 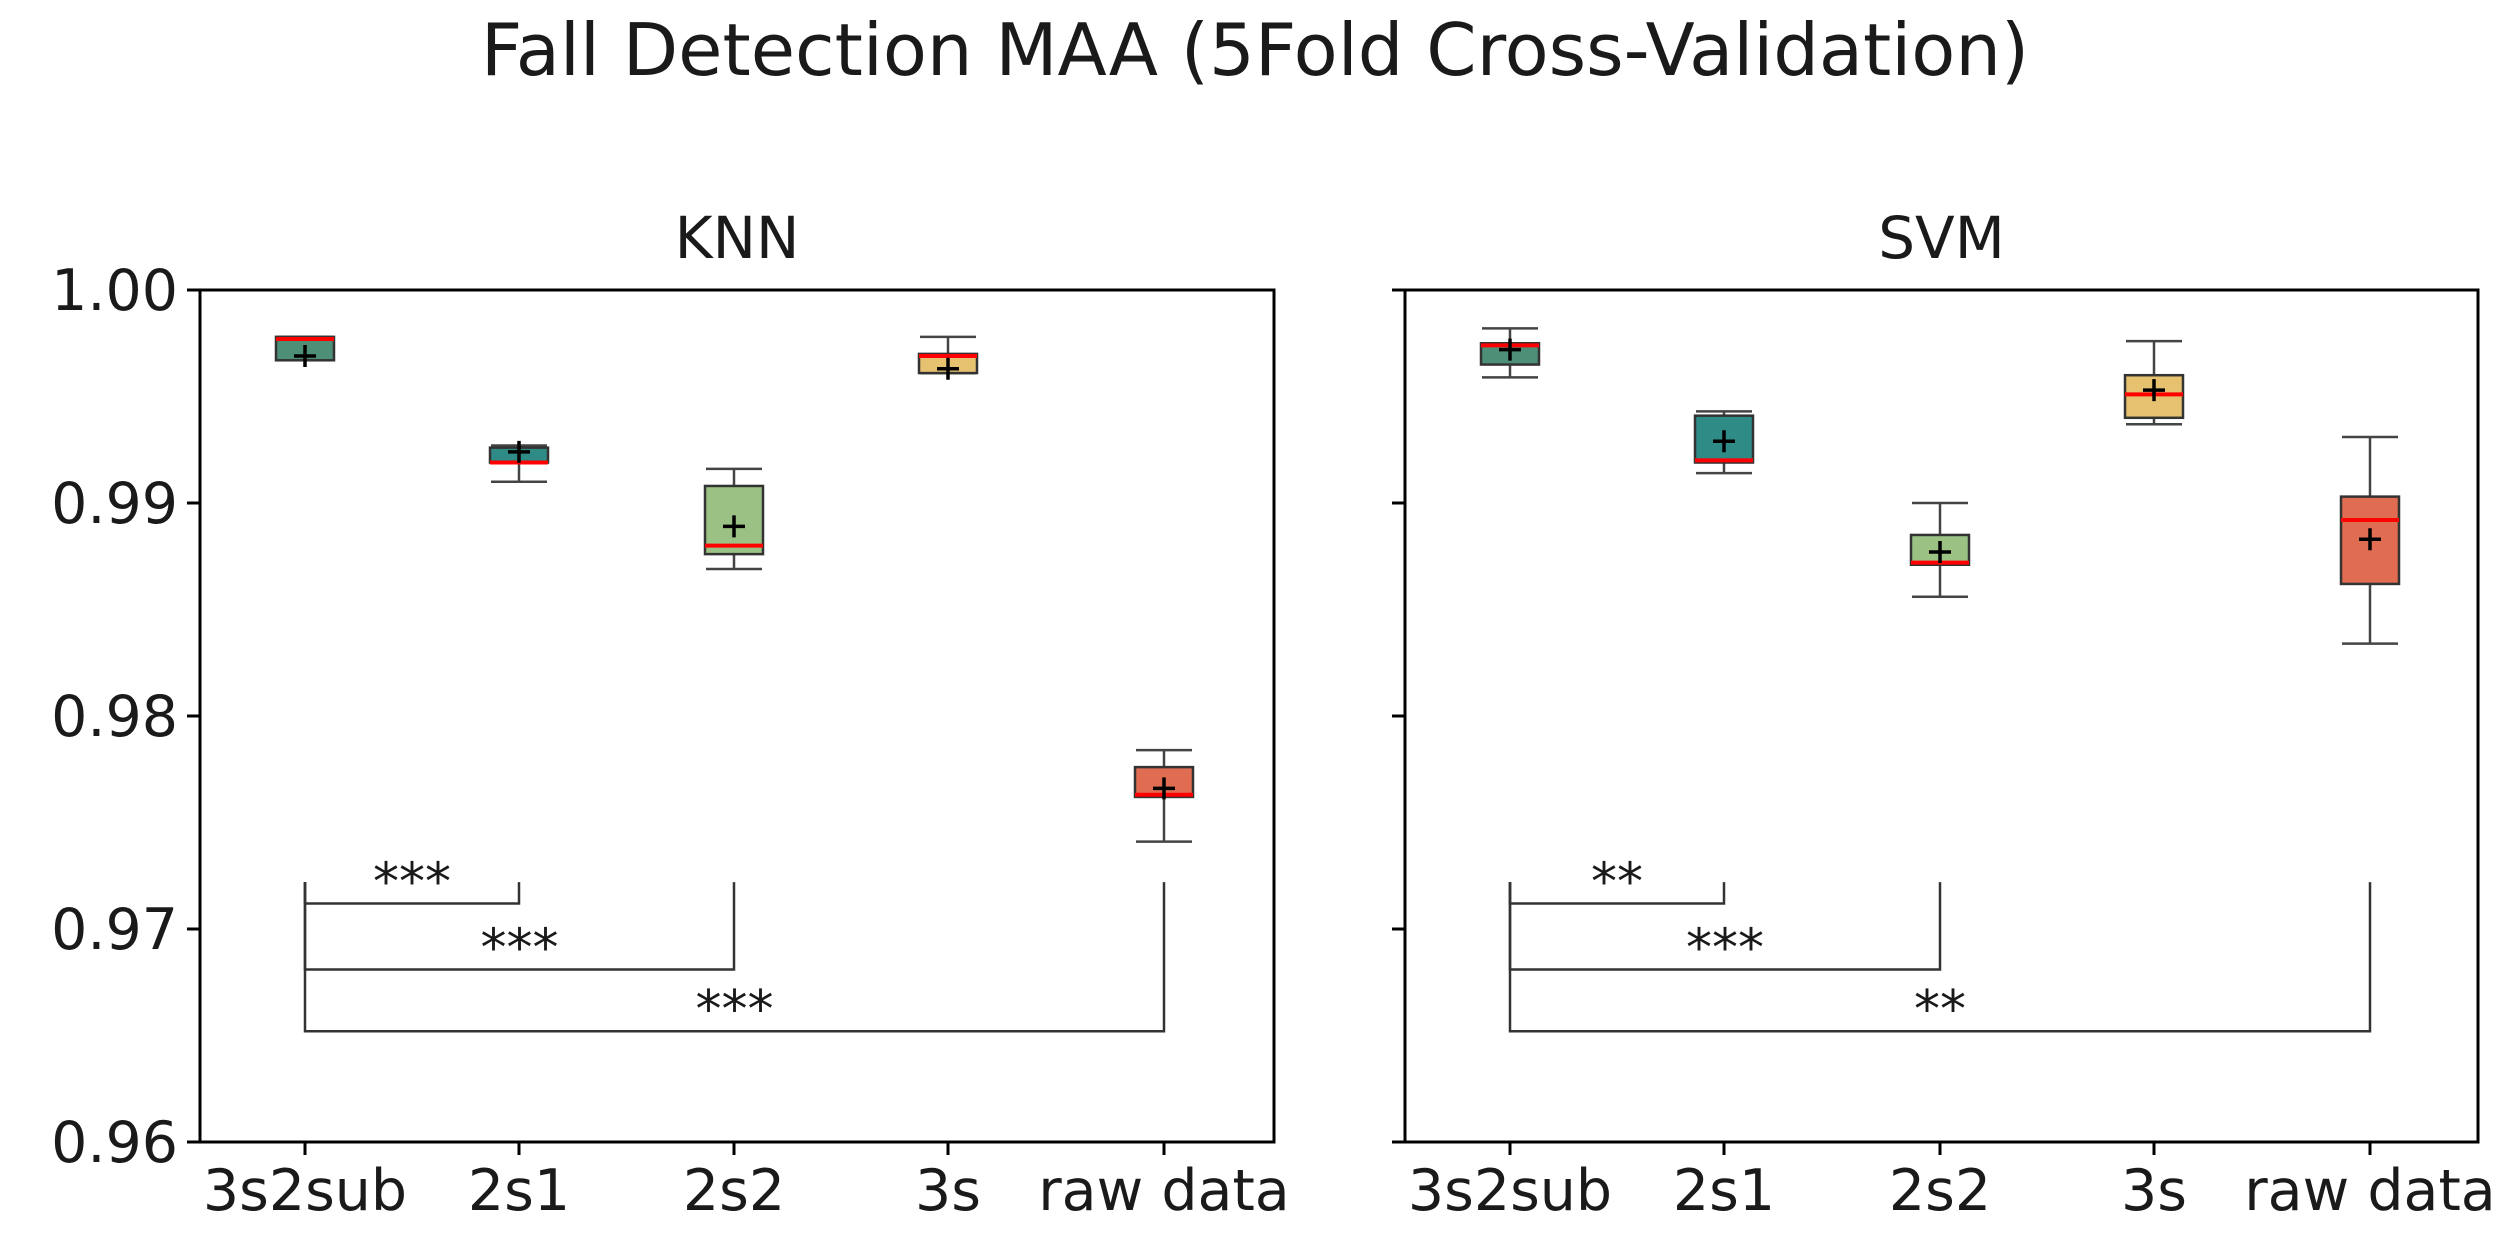 I want to click on knn-mean-marker-2s2, so click(x=734, y=526).